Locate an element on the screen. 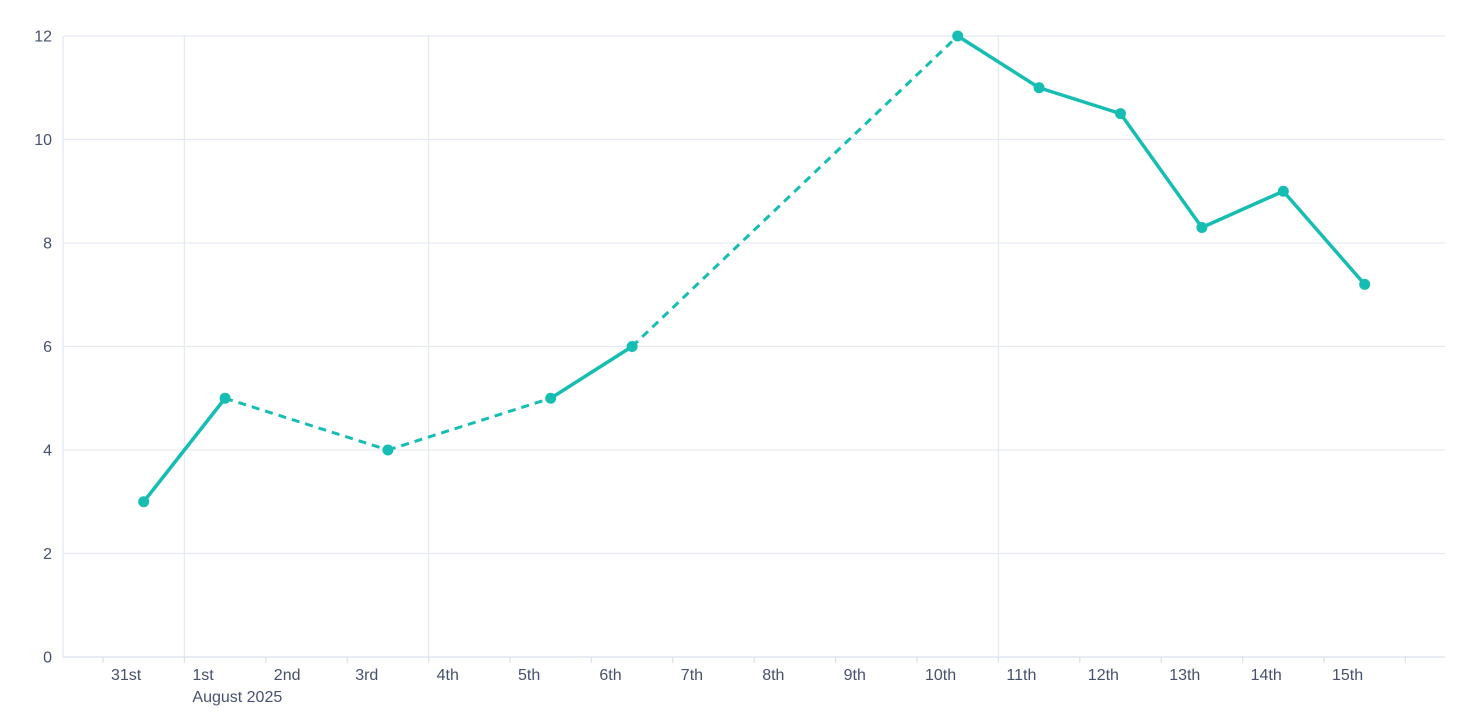 The width and height of the screenshot is (1464, 726). x-tick-label: 4th is located at coordinates (448, 675).